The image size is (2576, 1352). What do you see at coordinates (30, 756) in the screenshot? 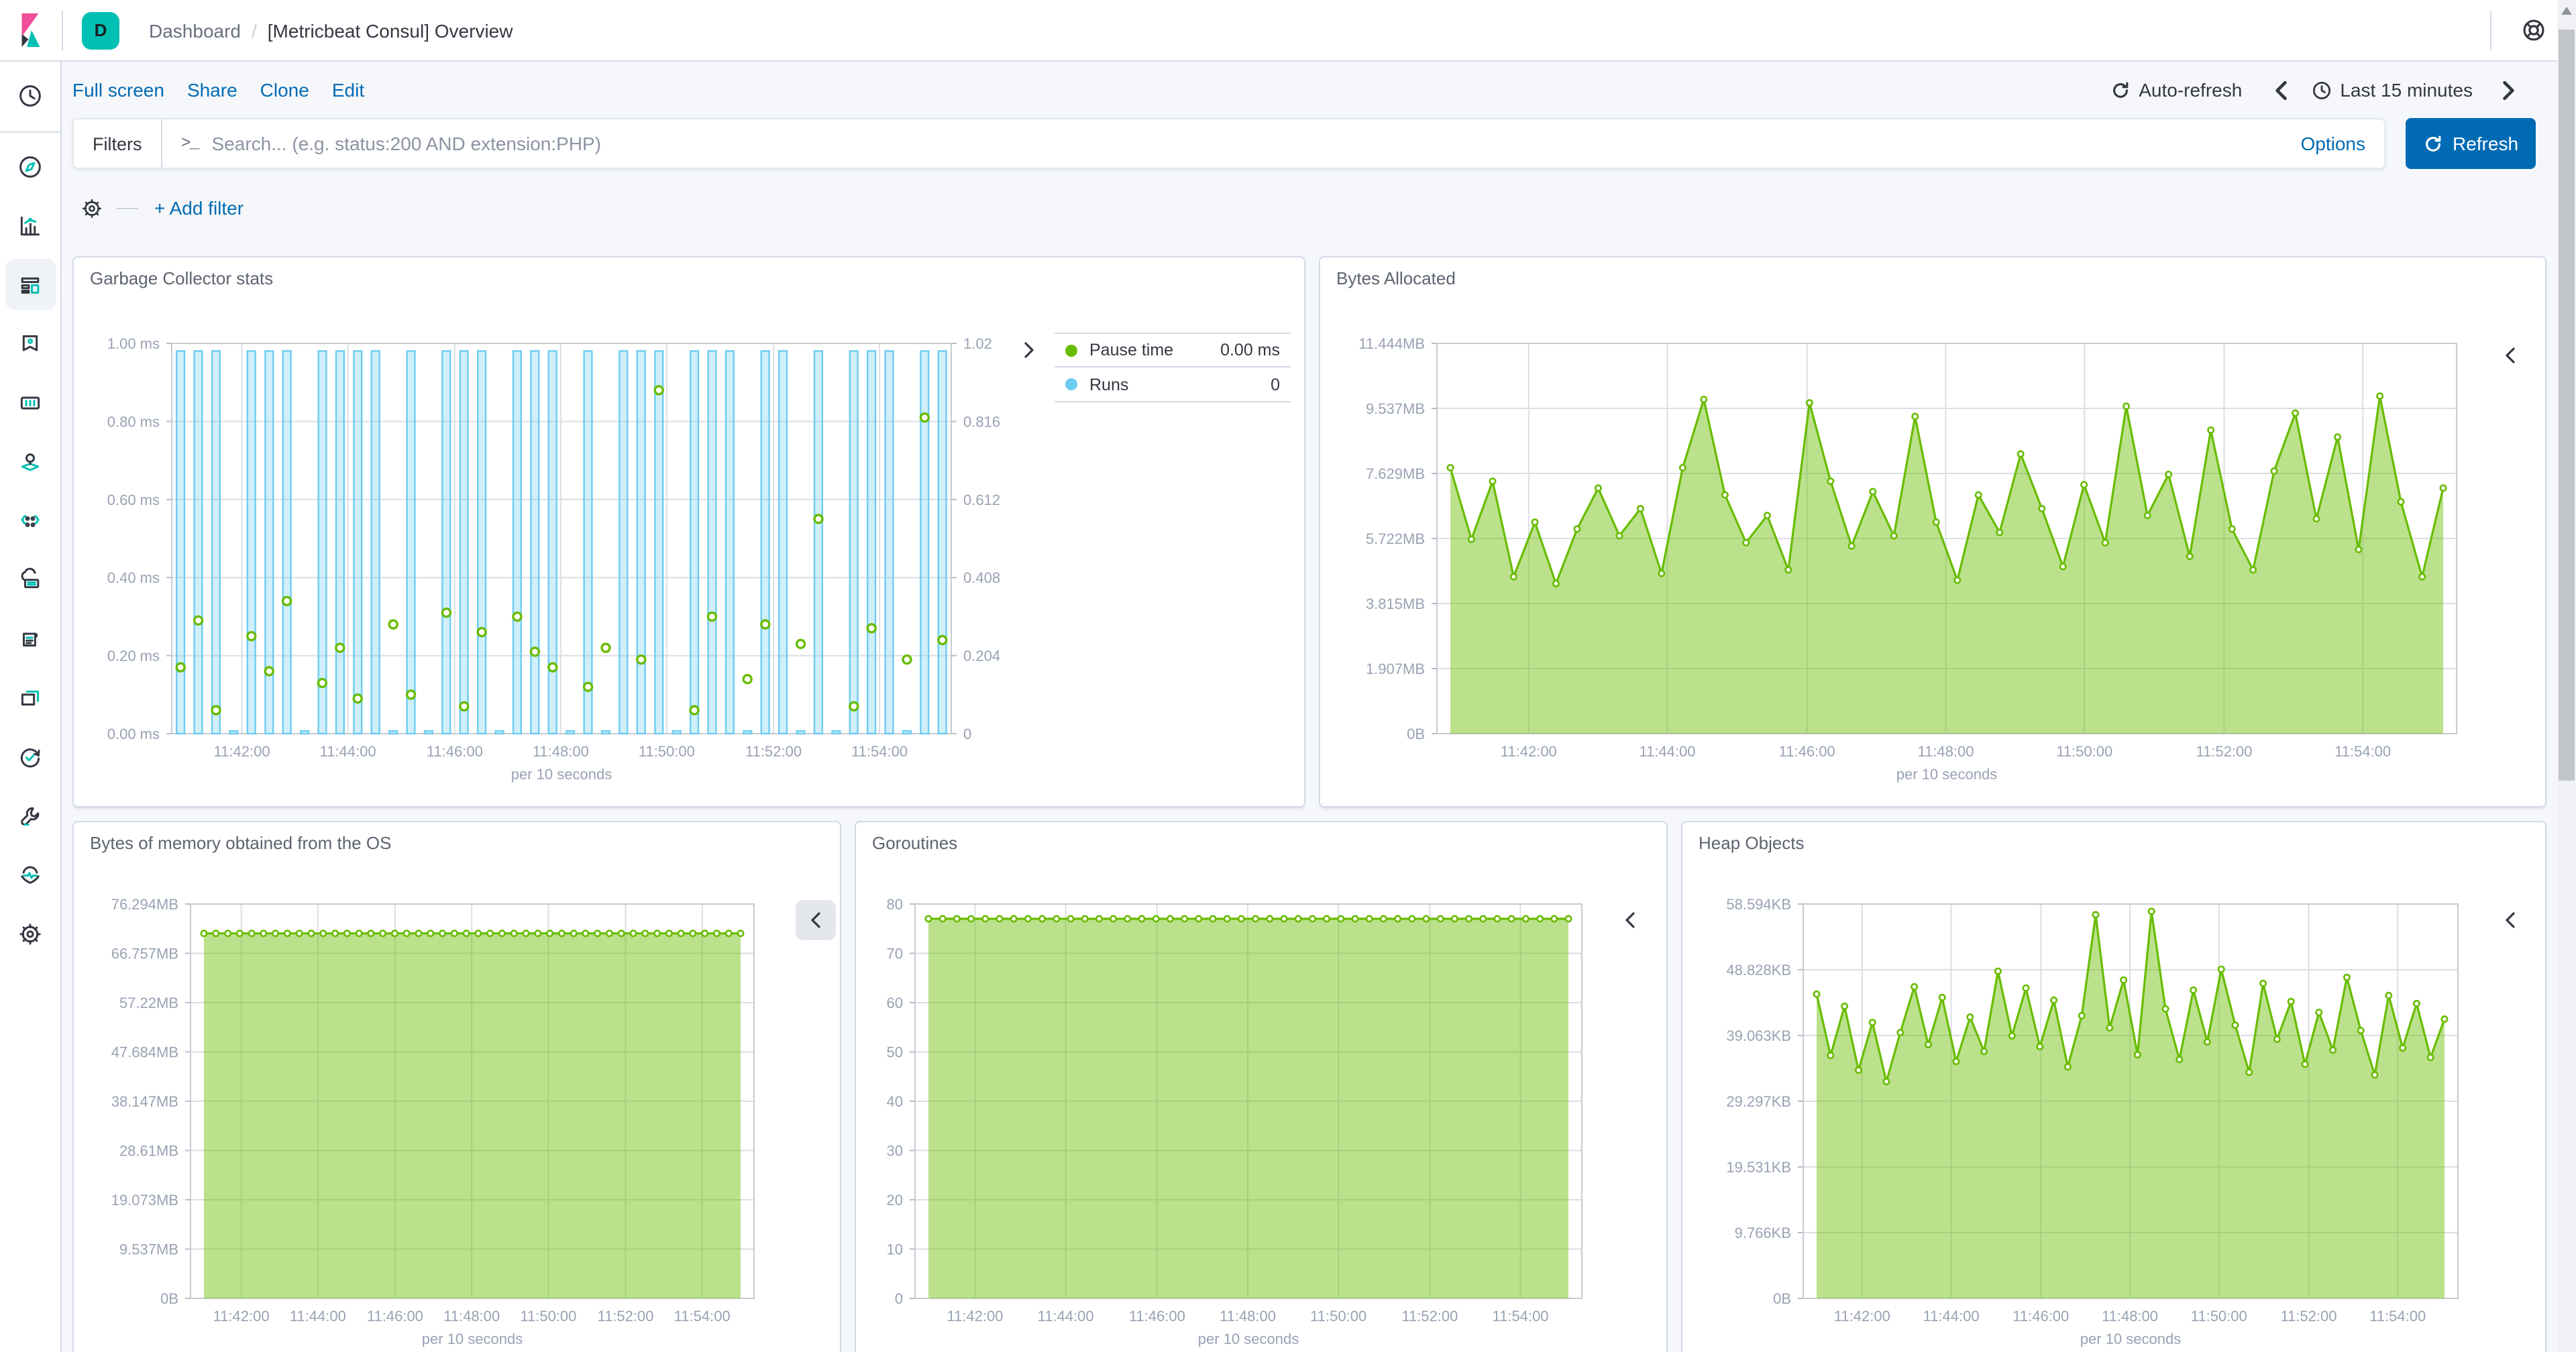
I see `sidebar-item-uptime` at bounding box center [30, 756].